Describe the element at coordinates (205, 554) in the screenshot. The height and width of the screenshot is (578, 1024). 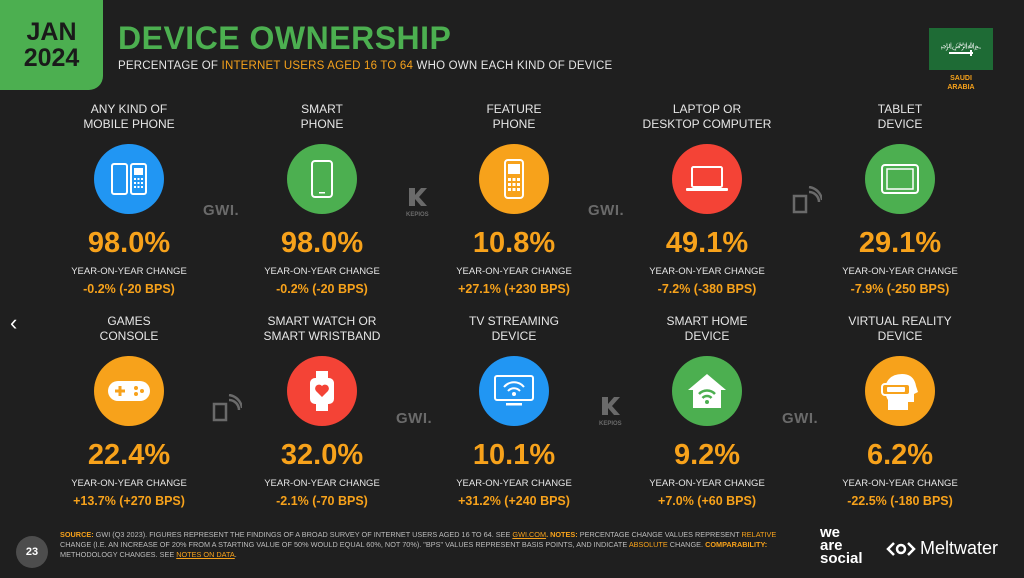
I see `notes-on-data-link: NOTES ON DATA` at that location.